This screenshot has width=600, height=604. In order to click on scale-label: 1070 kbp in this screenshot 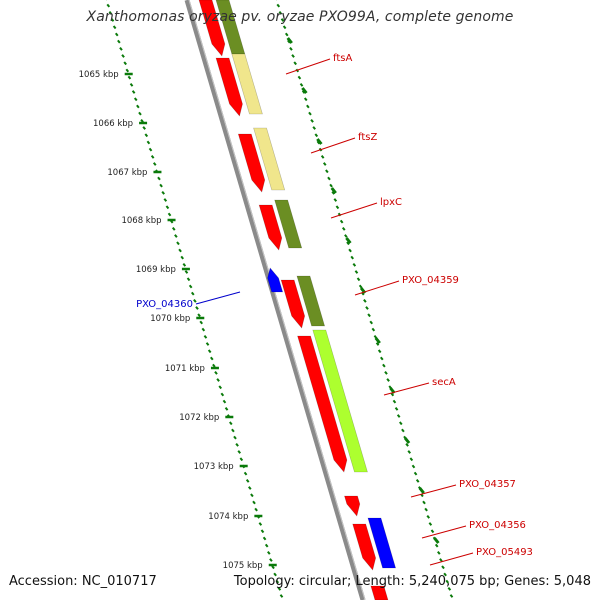, I will do `click(170, 319)`.